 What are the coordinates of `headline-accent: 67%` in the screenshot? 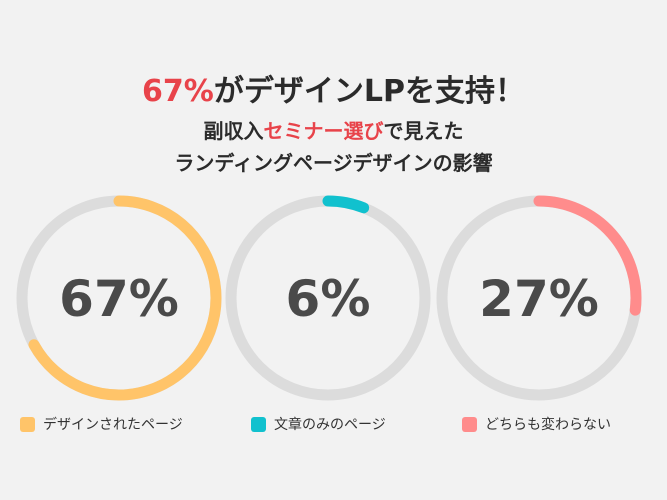 It's located at (178, 91).